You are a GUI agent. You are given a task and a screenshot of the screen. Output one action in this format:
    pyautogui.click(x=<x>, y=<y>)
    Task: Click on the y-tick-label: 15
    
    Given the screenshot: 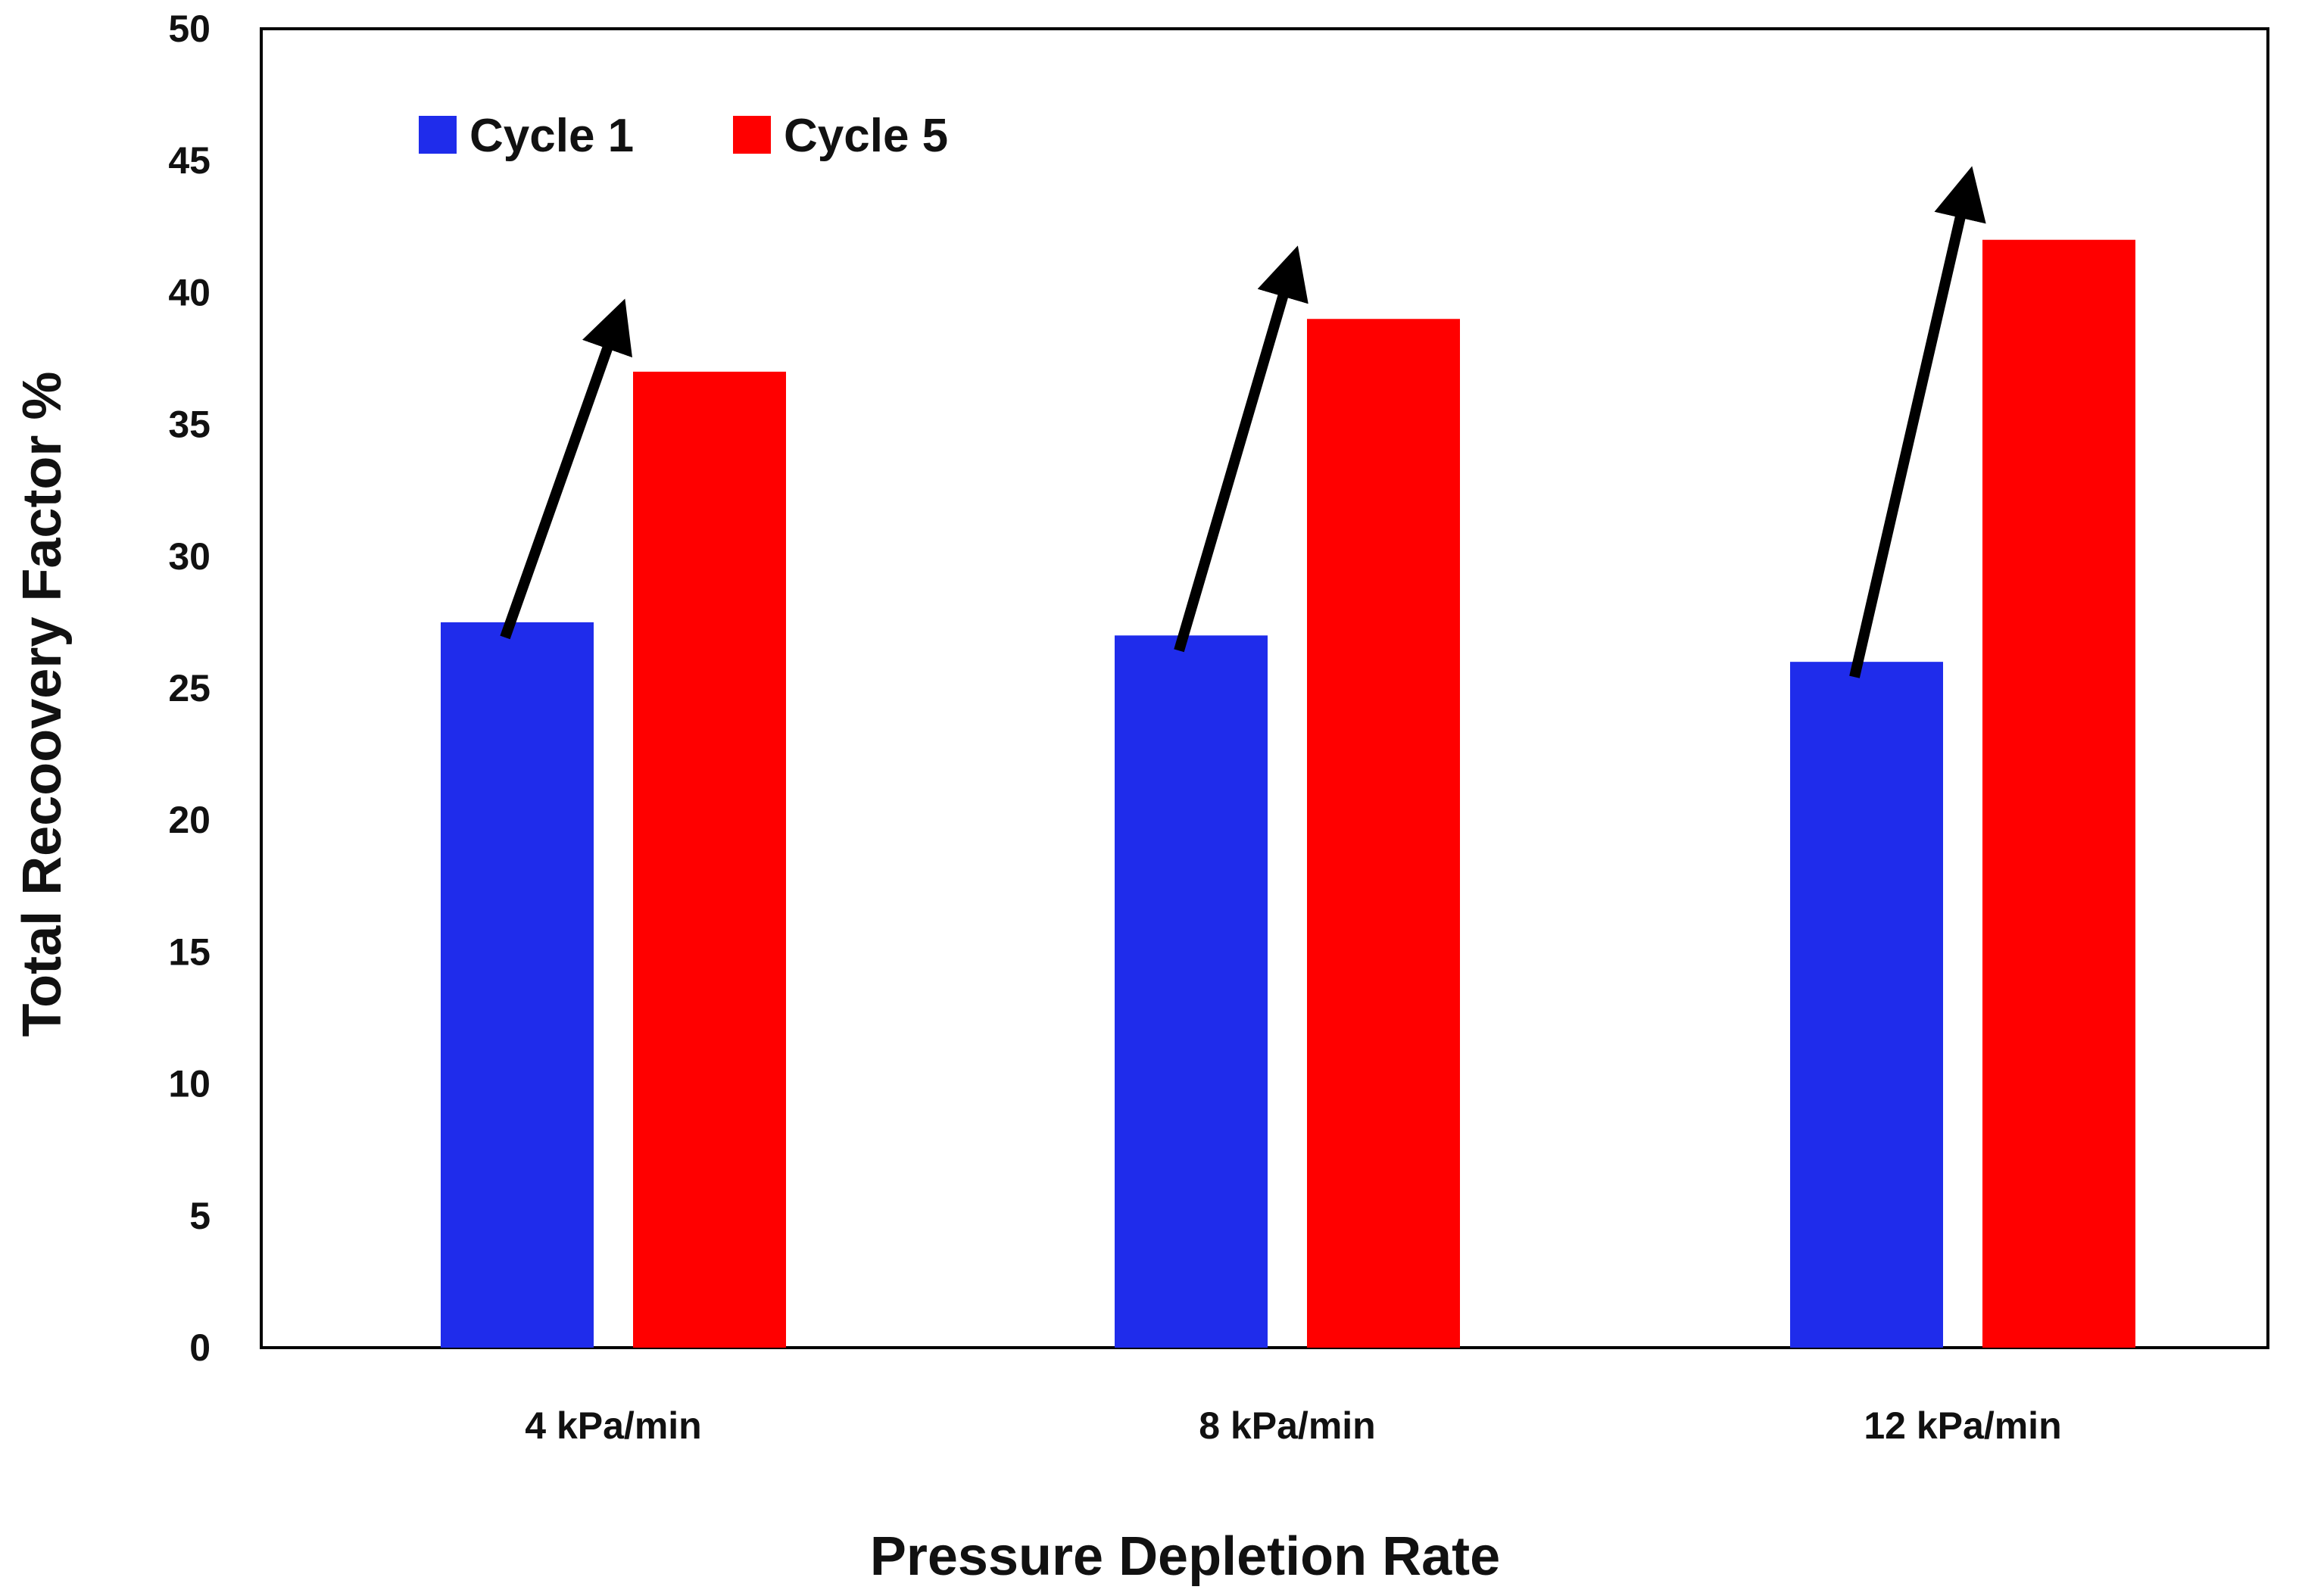 What is the action you would take?
    pyautogui.click(x=189, y=951)
    